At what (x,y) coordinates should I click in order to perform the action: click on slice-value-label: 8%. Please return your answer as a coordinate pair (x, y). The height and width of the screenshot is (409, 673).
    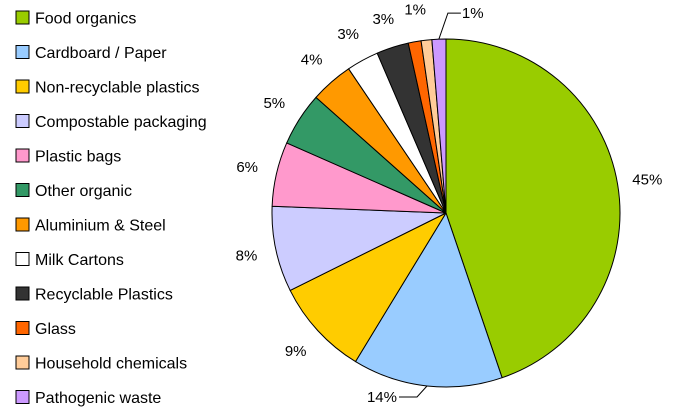
    Looking at the image, I should click on (247, 256).